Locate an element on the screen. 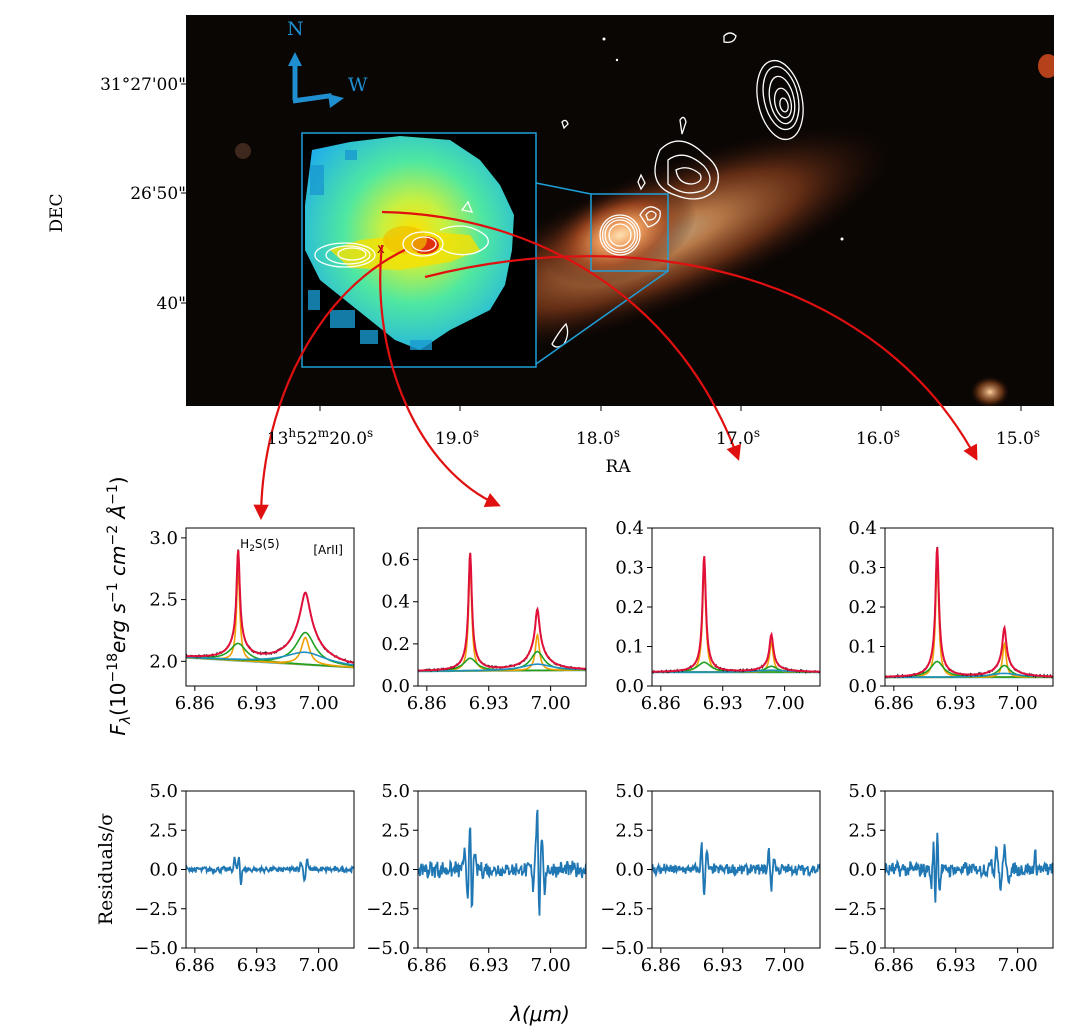 Image resolution: width=1080 pixels, height=1036 pixels. residual-panel-1: 6.86 6.93 7.00 −5.0 −2.5 0.0 2.5 5.0 is located at coordinates (244, 878).